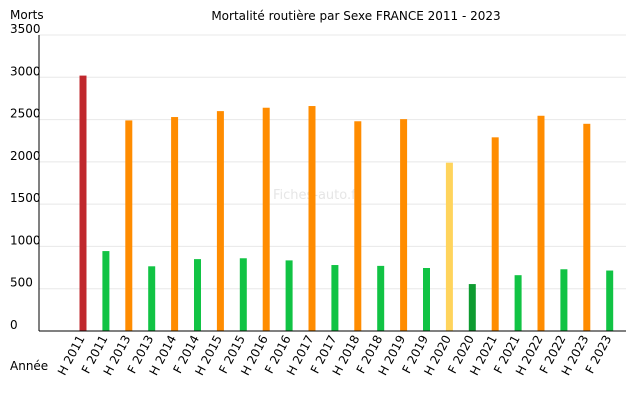 The height and width of the screenshot is (400, 640). I want to click on y-tick-label: 2500, so click(25, 114).